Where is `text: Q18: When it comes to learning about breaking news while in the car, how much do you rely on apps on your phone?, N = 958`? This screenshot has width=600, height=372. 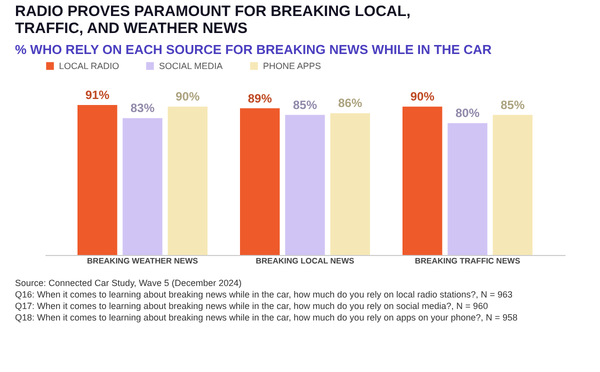 text: Q18: When it comes to learning about breaking news while in the car, how much do you rely on apps on your phone?, N = 958 is located at coordinates (266, 317).